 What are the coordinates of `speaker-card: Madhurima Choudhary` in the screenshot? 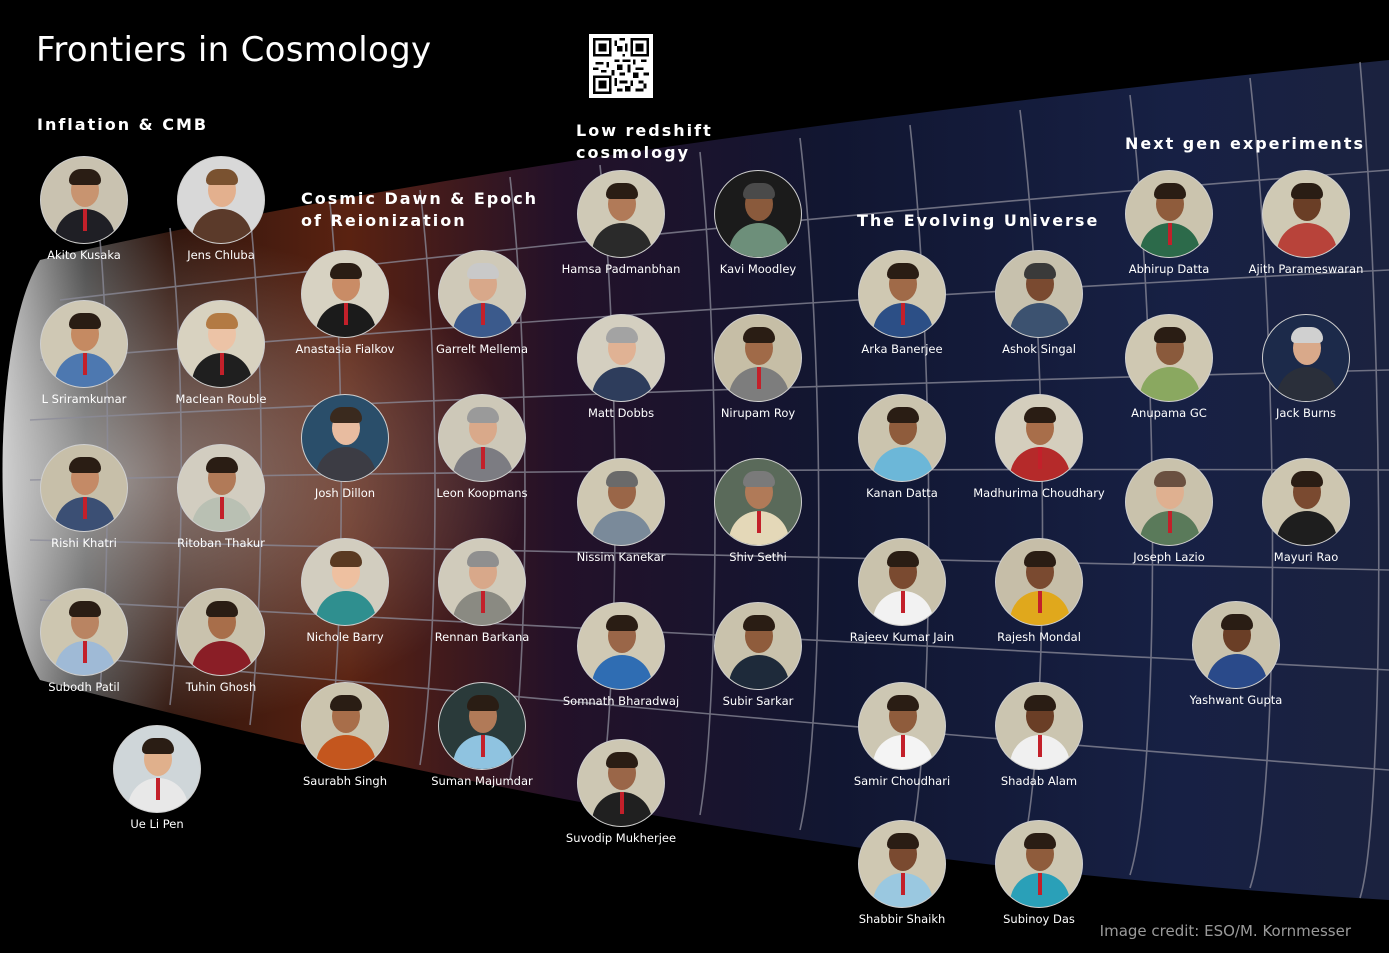 It's located at (1039, 447).